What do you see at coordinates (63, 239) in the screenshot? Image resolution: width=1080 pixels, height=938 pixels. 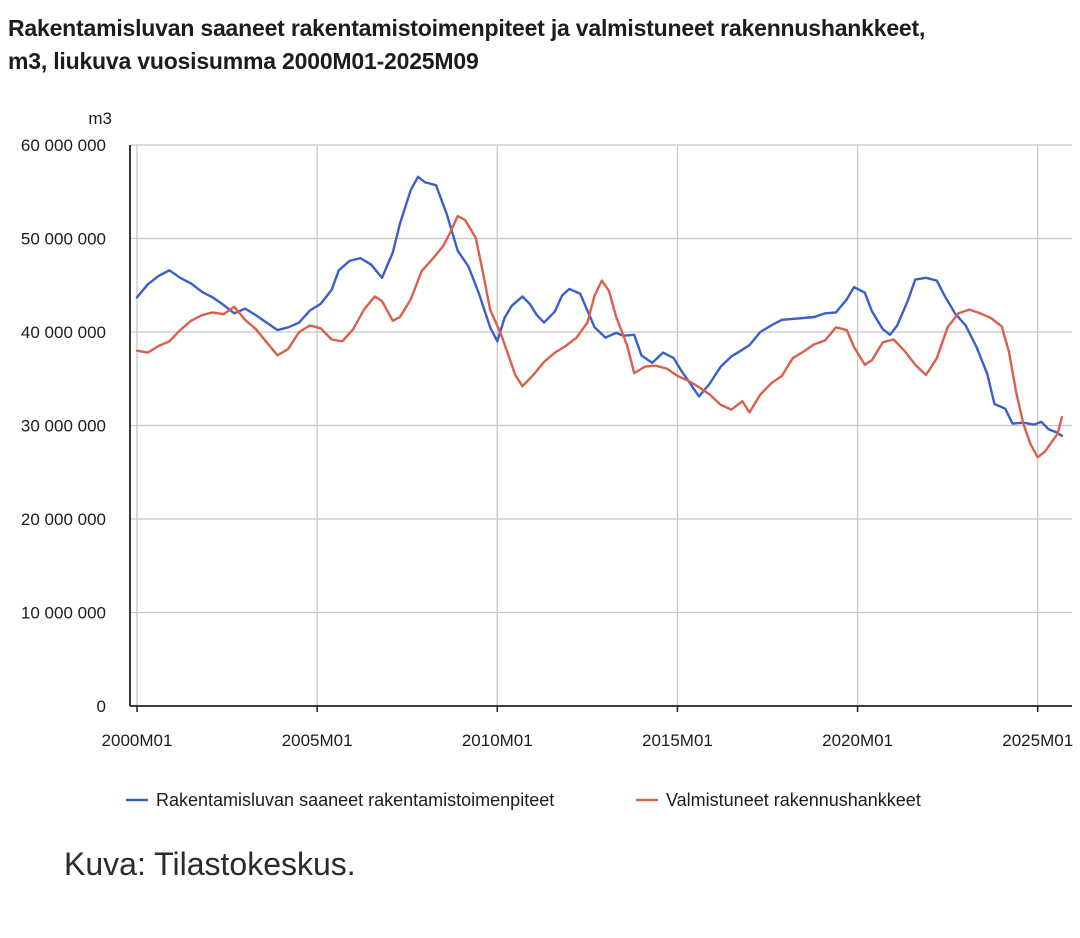 I see `y-tick-label: 50 000 000` at bounding box center [63, 239].